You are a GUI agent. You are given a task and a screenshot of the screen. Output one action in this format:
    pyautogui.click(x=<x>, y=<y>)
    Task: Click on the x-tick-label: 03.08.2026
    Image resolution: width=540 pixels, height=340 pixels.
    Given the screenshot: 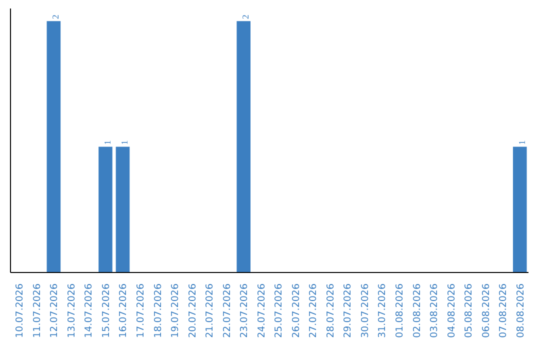 What is the action you would take?
    pyautogui.click(x=434, y=310)
    